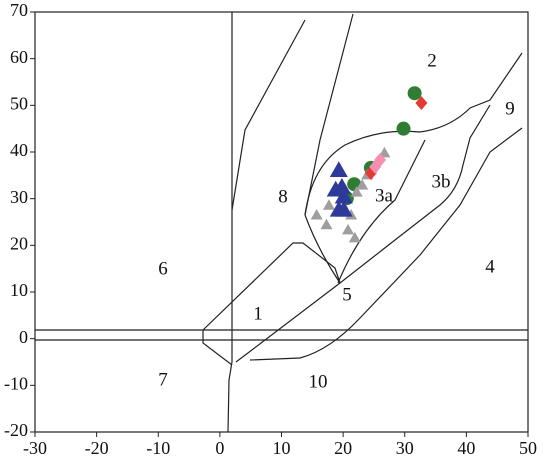 This screenshot has height=466, width=550. I want to click on region-label: 3a, so click(384, 195).